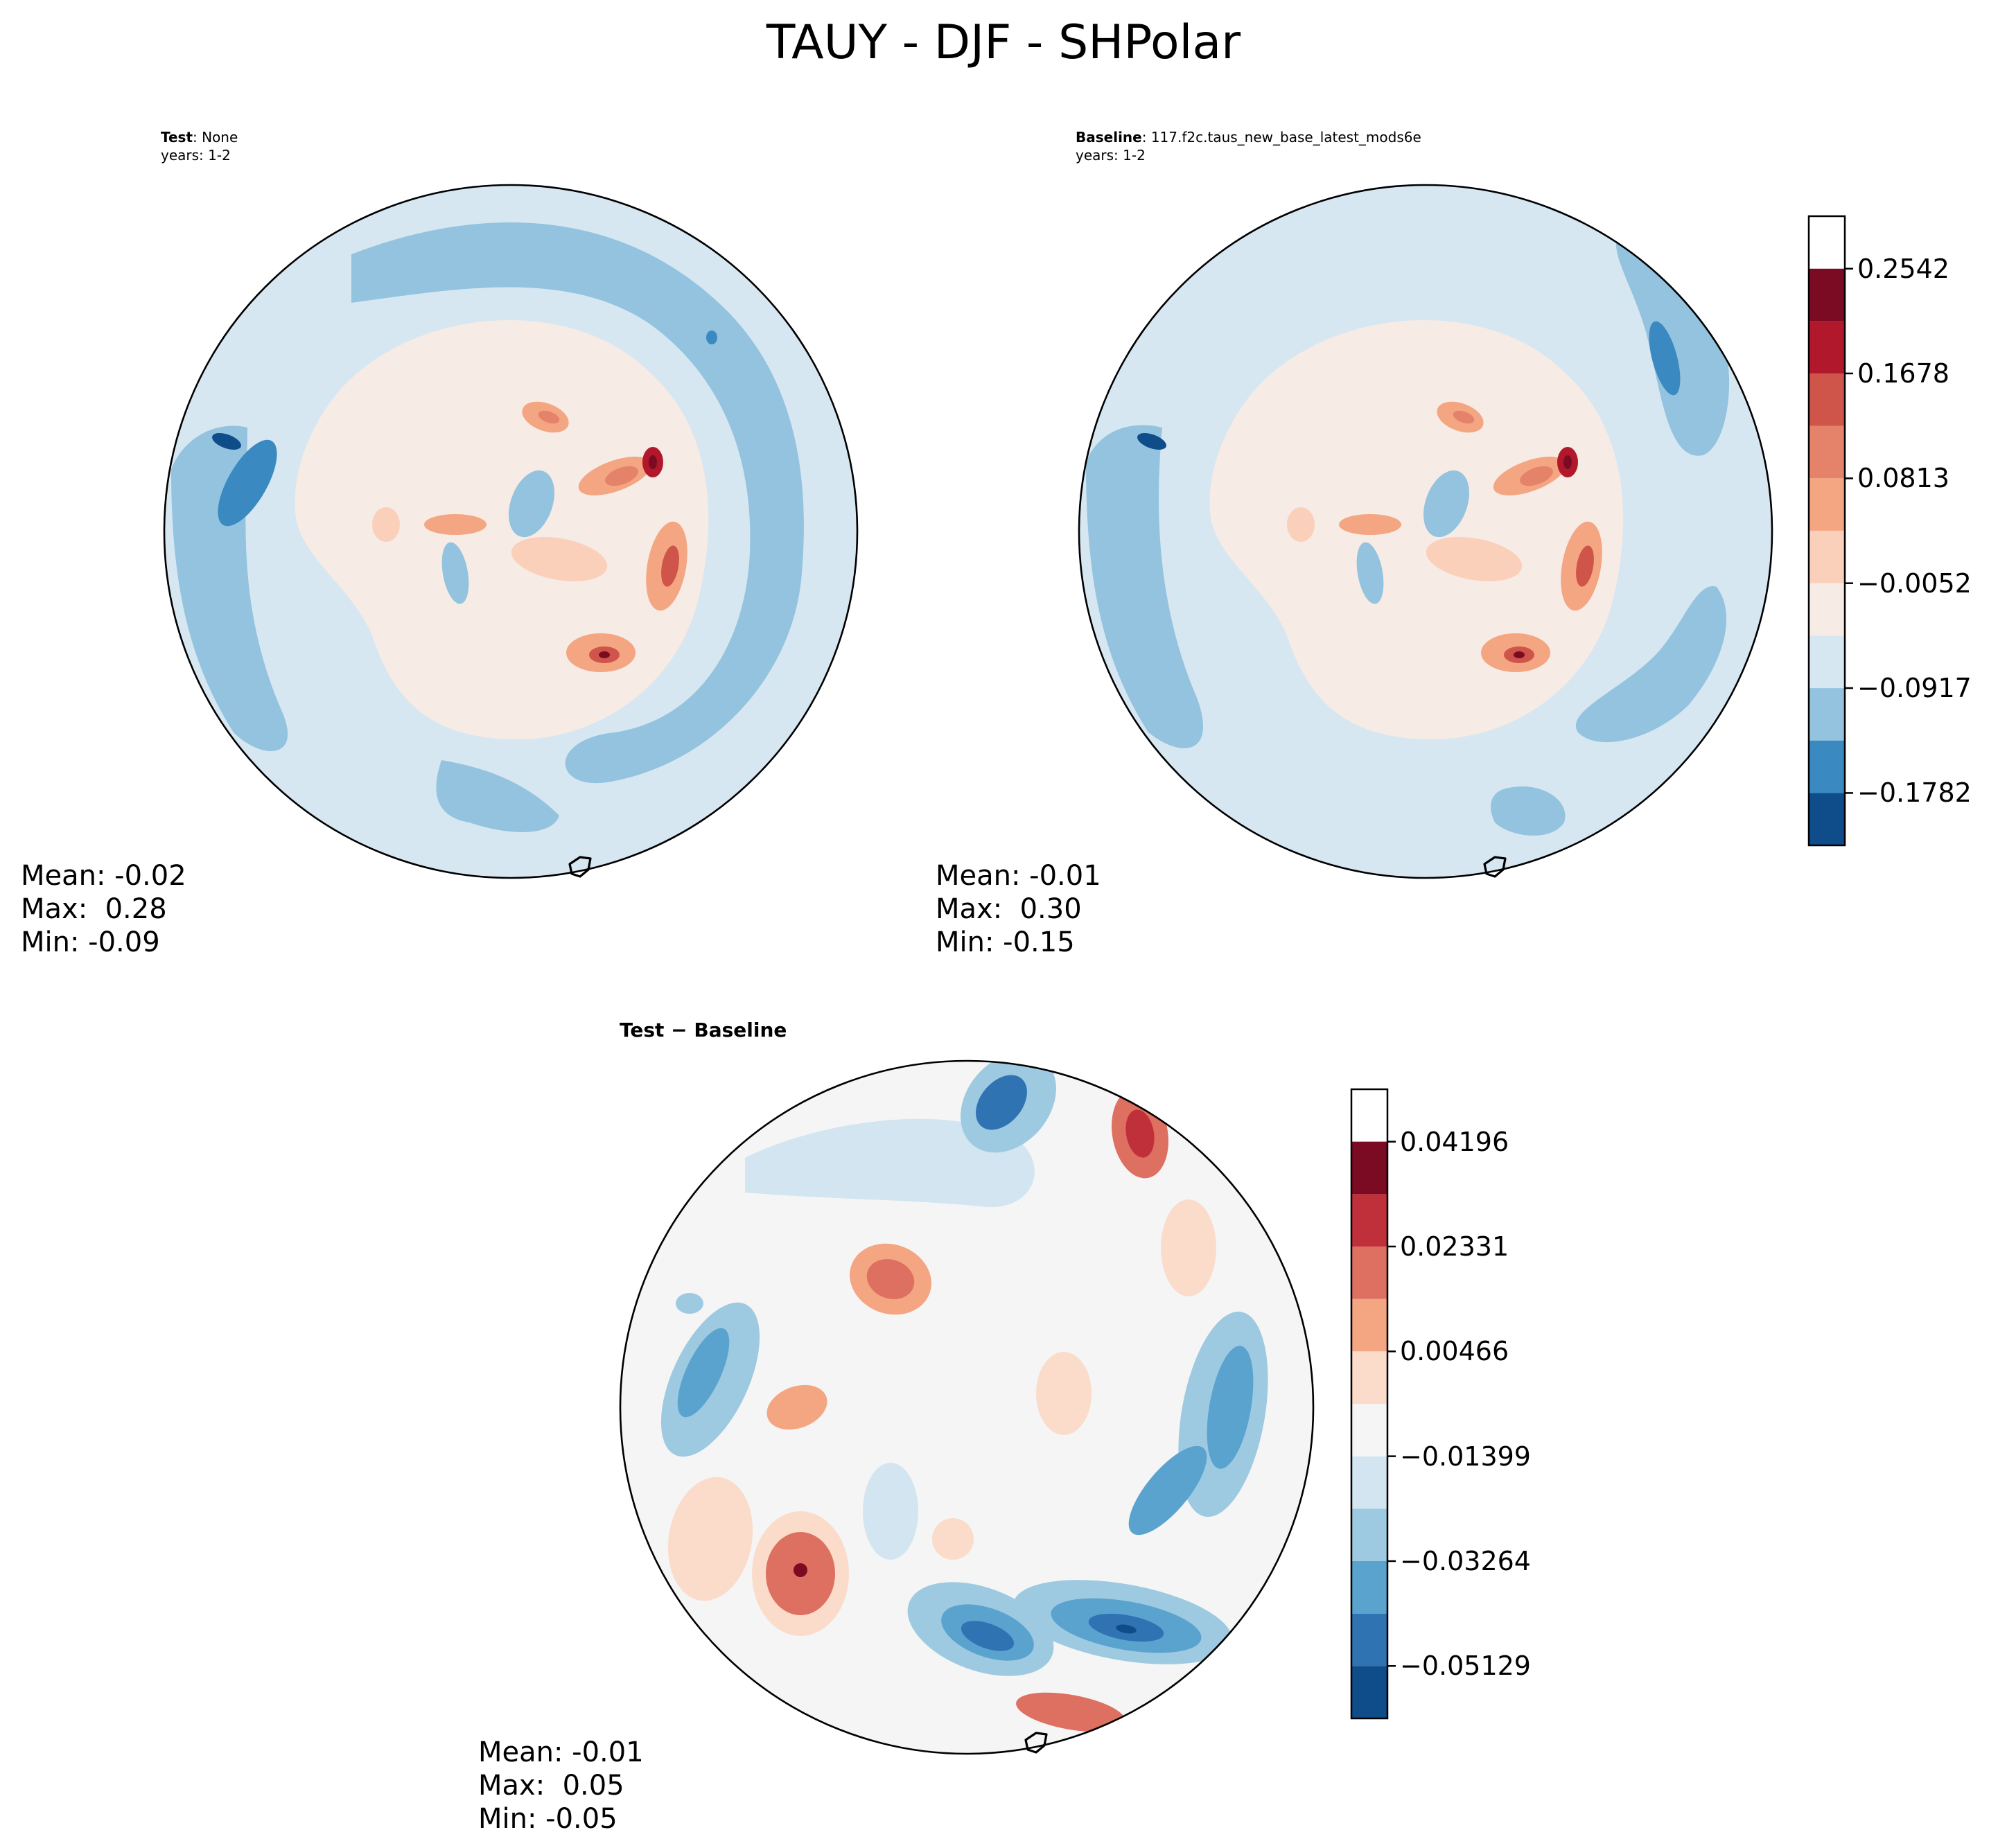 The width and height of the screenshot is (2007, 1848). I want to click on baseline-colorbar-tick-label: 0.1678, so click(1903, 373).